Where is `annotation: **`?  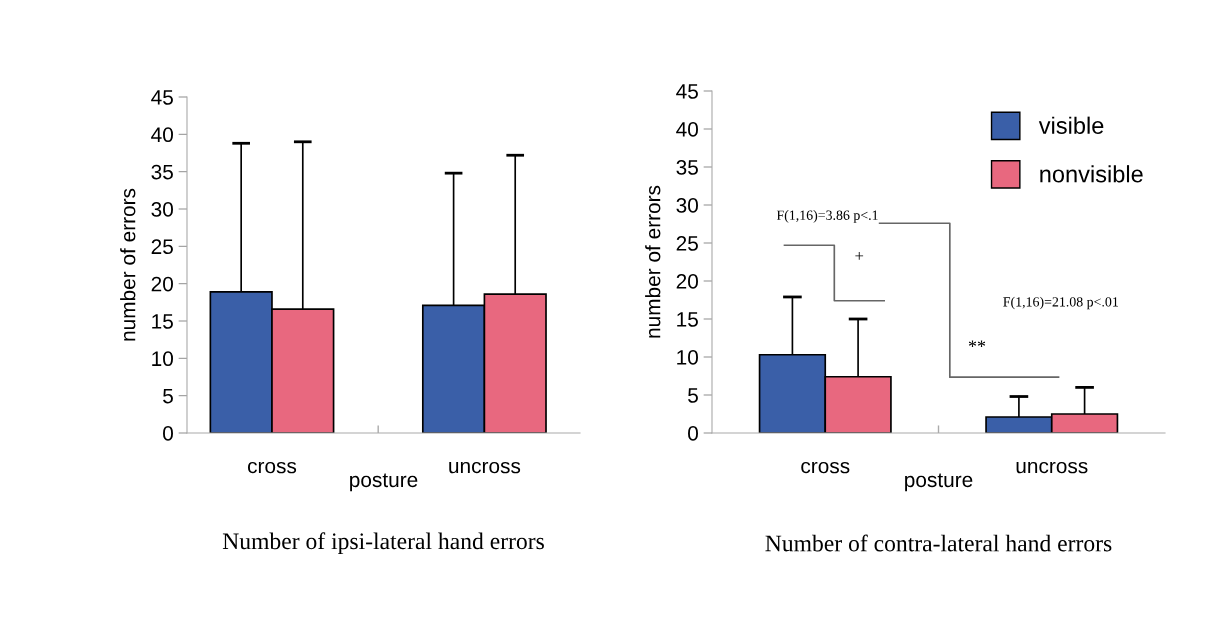 annotation: ** is located at coordinates (977, 344).